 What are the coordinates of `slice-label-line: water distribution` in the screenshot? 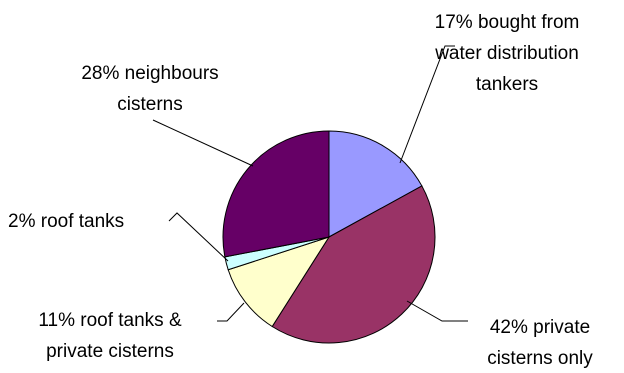 It's located at (506, 53).